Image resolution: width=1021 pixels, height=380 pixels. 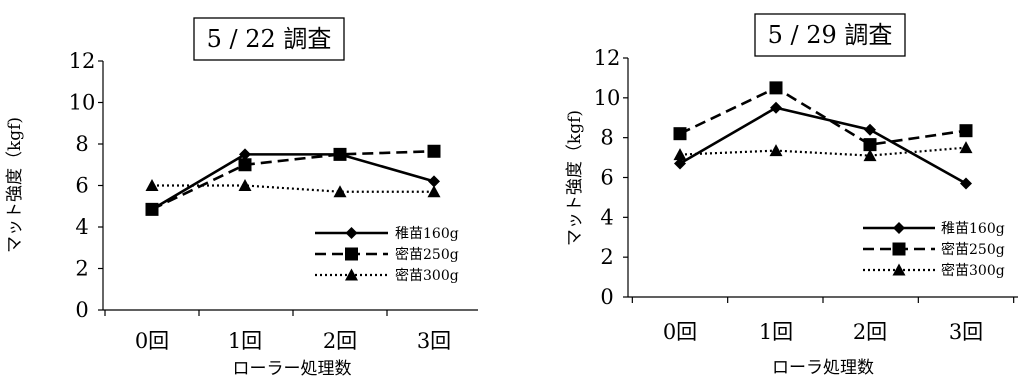 I want to click on chart-title: 5 / 29 調査, so click(x=830, y=35).